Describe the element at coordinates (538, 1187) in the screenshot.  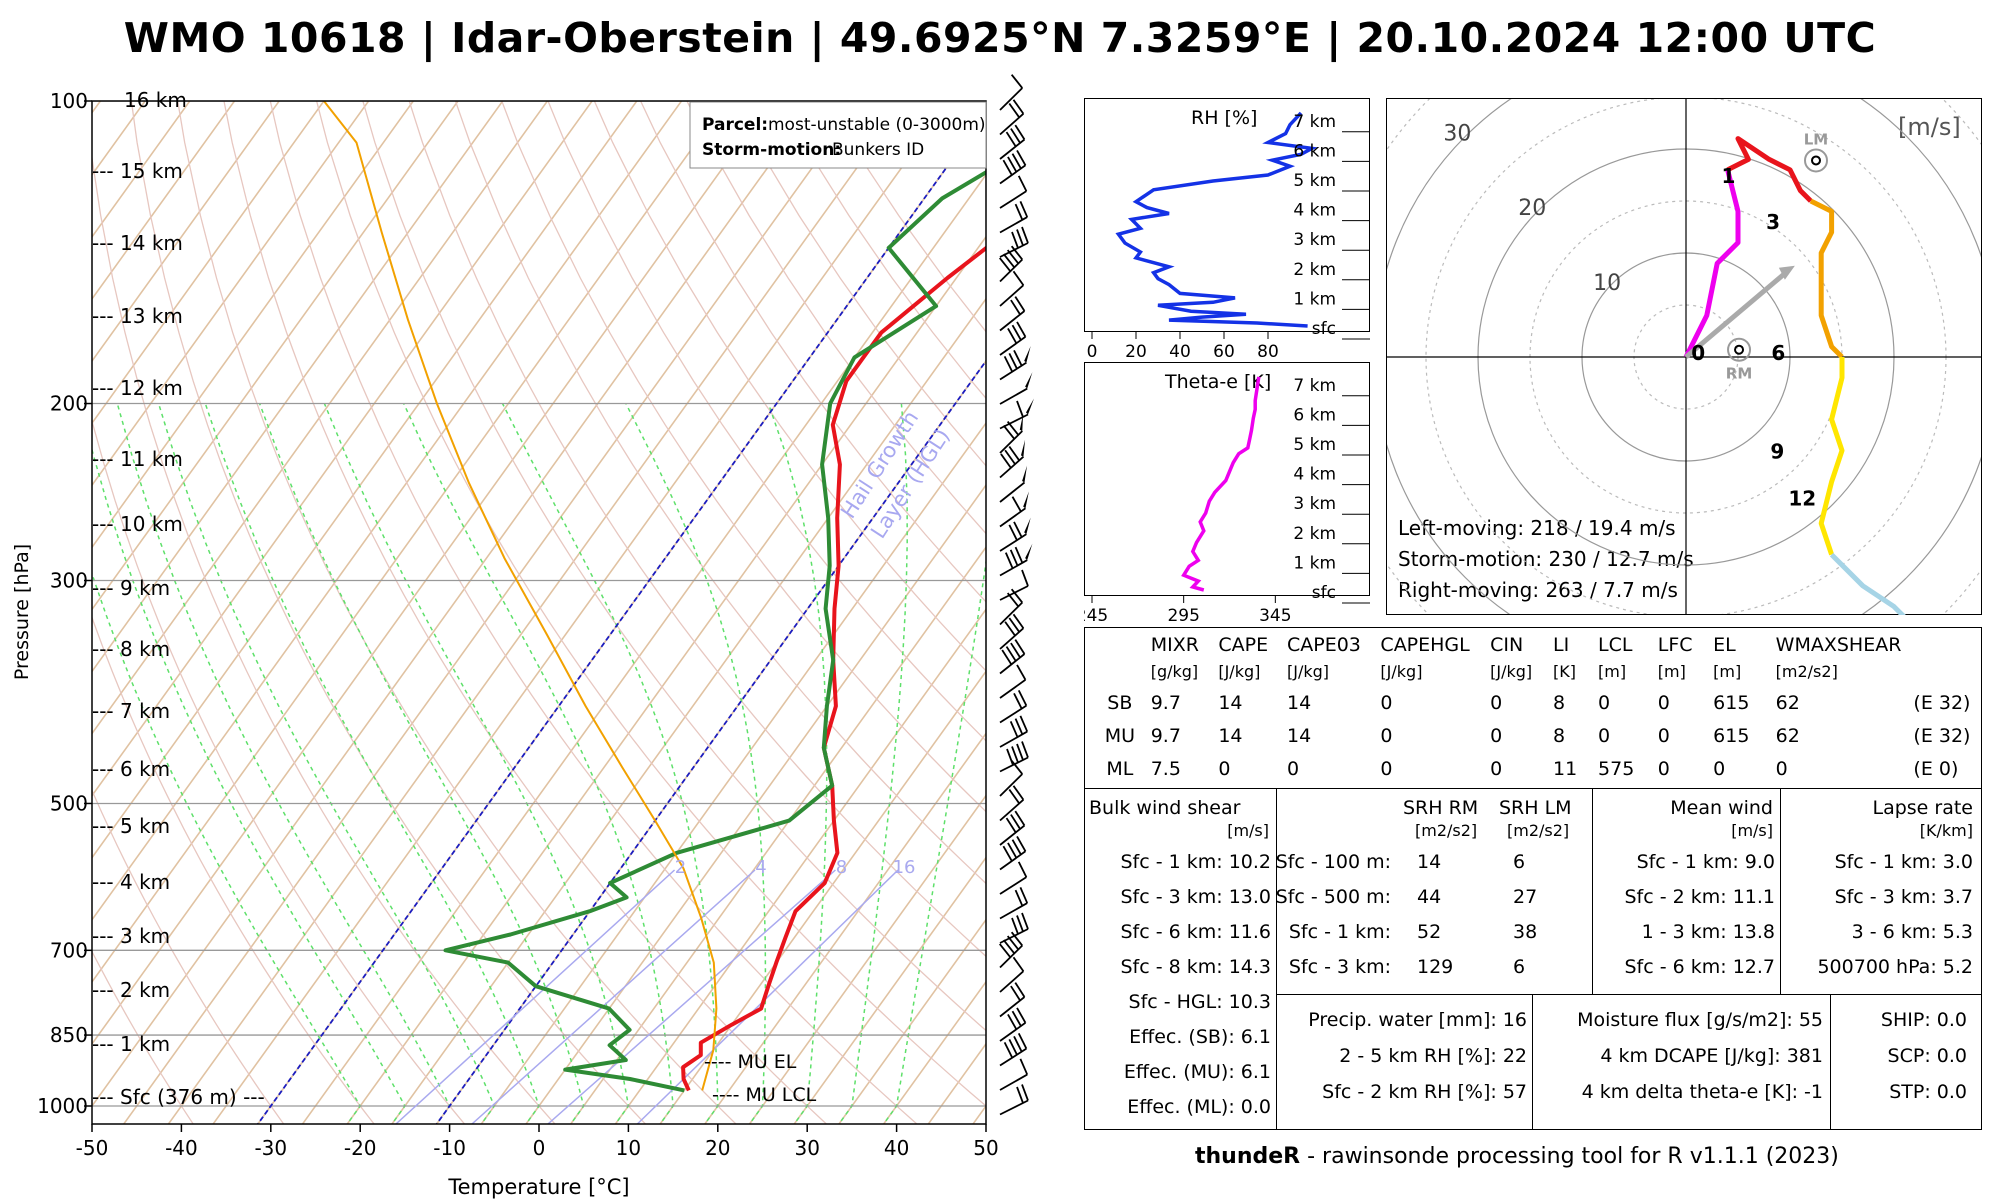
I see `skewt-xlabel: Temperature [°C]` at that location.